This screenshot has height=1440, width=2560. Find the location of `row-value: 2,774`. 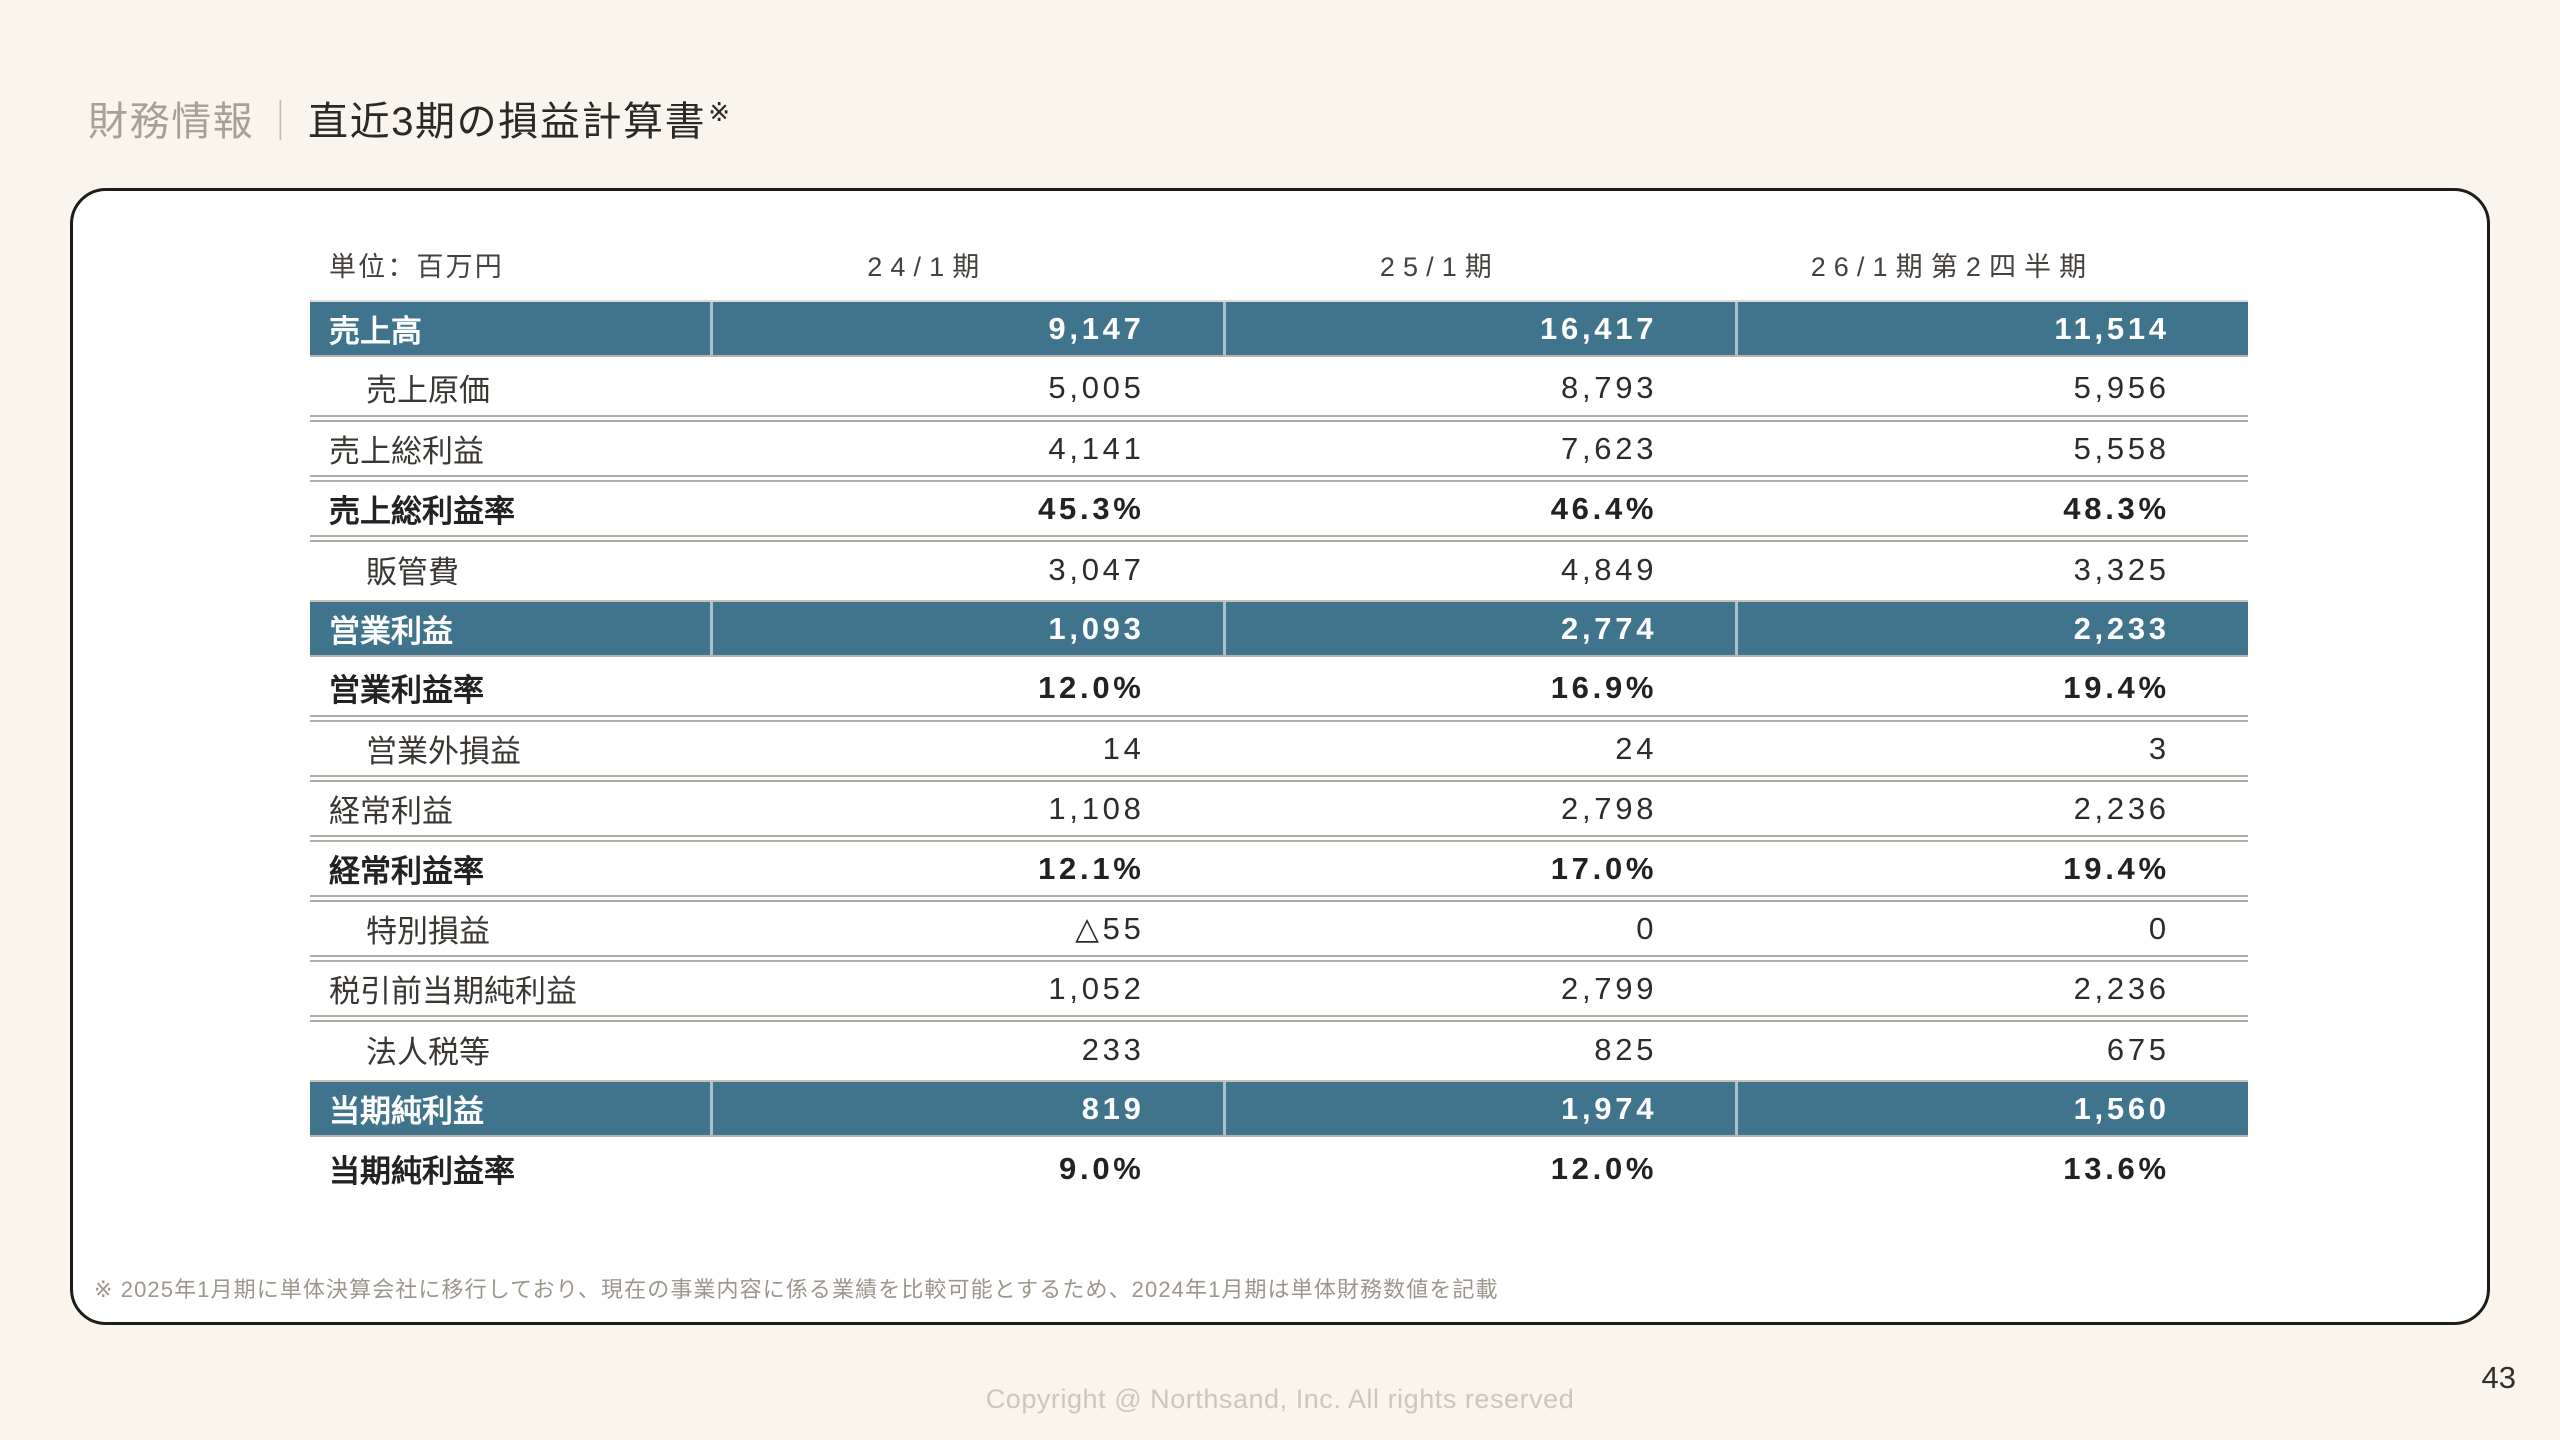

row-value: 2,774 is located at coordinates (1479, 628).